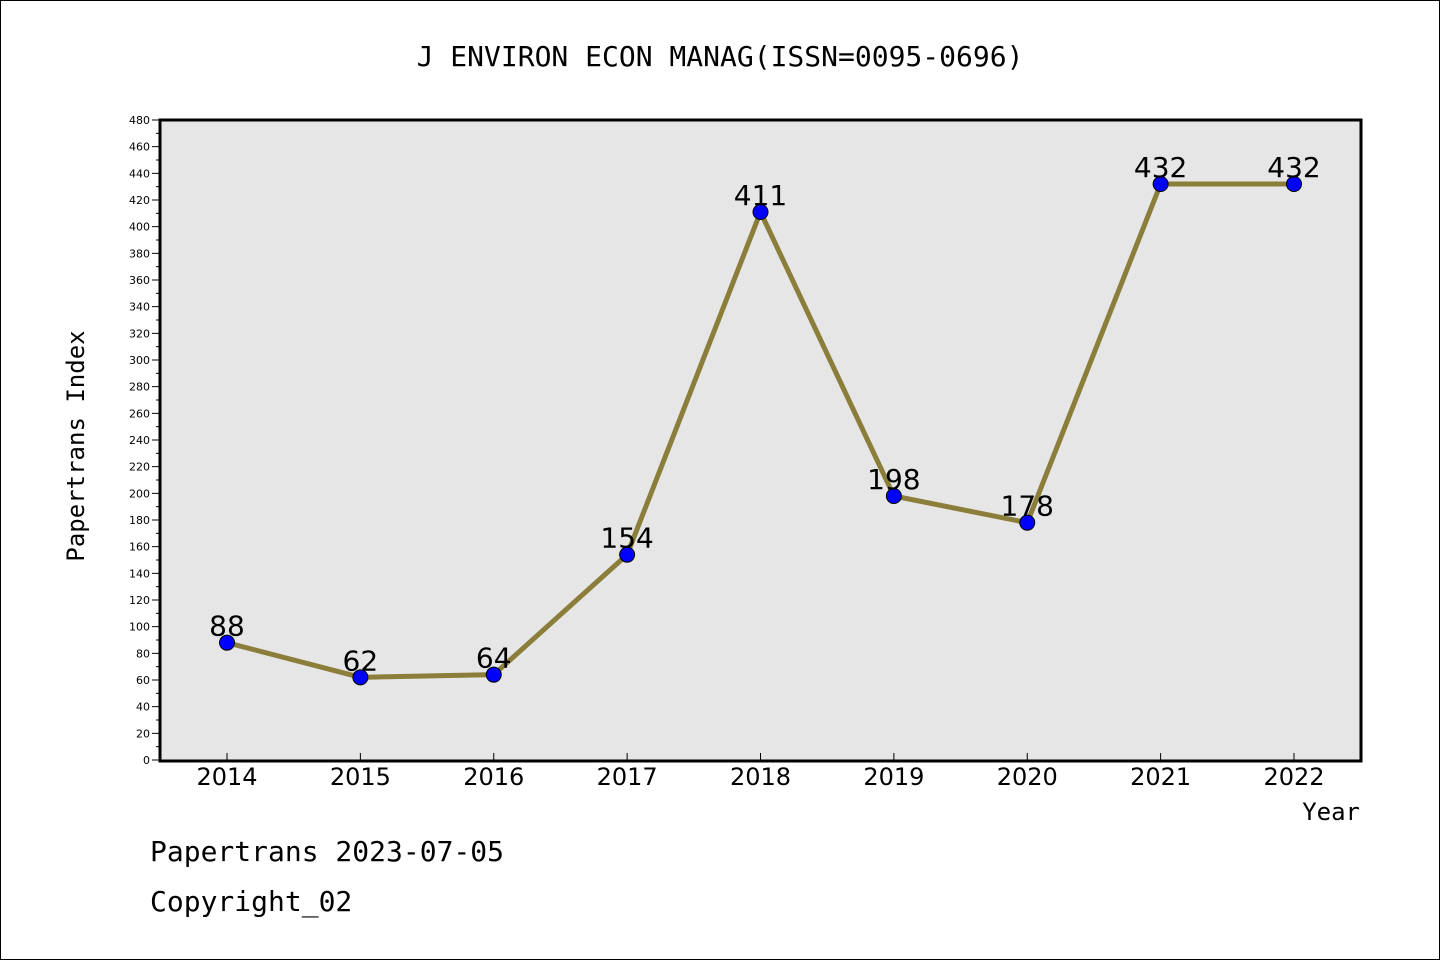 This screenshot has width=1440, height=960. What do you see at coordinates (143, 733) in the screenshot?
I see `y-tick-label: 20` at bounding box center [143, 733].